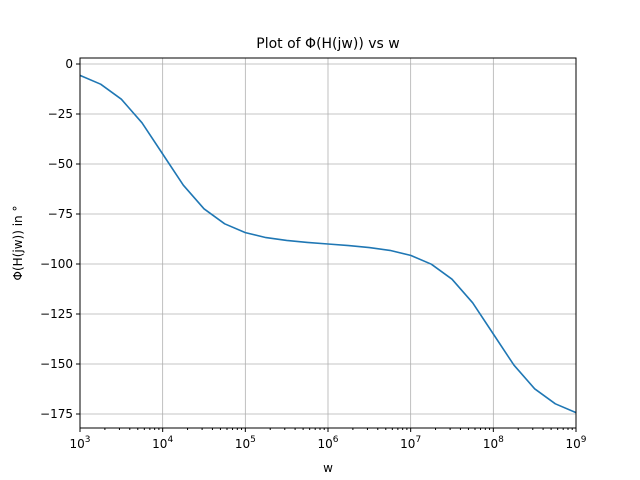 Image resolution: width=640 pixels, height=480 pixels. I want to click on x-tick-label: 10⁸, so click(493, 443).